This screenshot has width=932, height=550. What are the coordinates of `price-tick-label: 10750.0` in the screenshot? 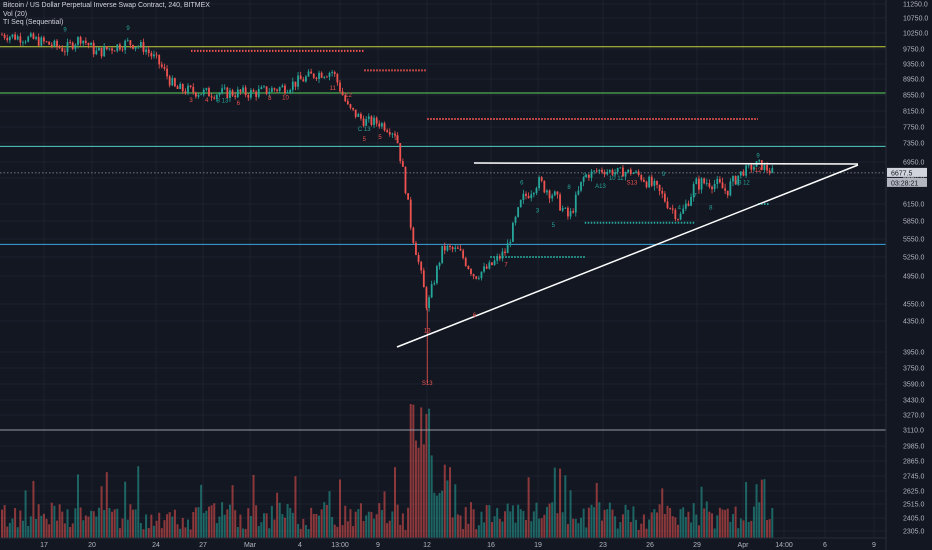 It's located at (915, 19).